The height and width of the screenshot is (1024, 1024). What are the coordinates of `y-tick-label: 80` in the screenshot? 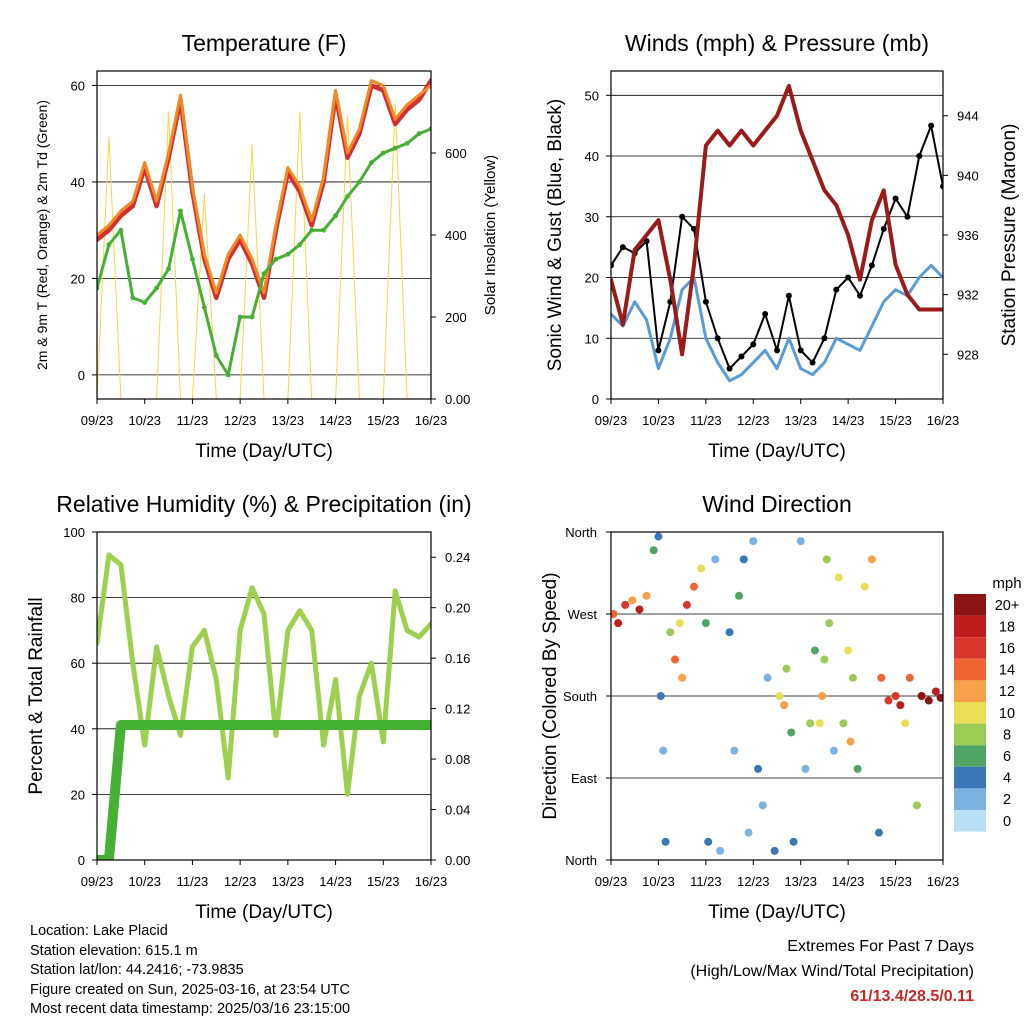 It's located at (78, 598).